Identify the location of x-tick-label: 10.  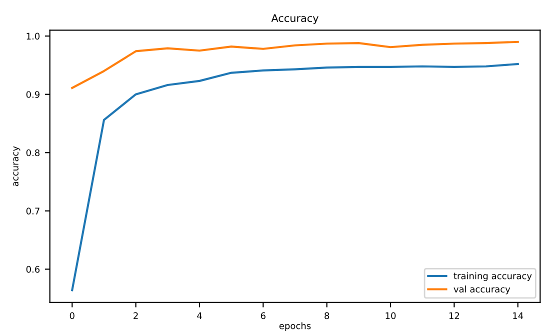
(391, 316).